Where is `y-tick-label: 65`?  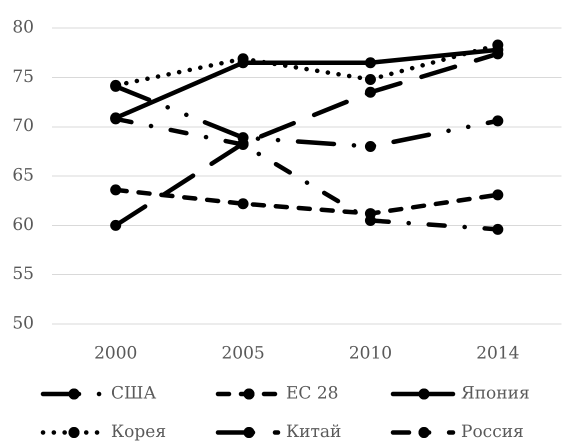 y-tick-label: 65 is located at coordinates (23, 176).